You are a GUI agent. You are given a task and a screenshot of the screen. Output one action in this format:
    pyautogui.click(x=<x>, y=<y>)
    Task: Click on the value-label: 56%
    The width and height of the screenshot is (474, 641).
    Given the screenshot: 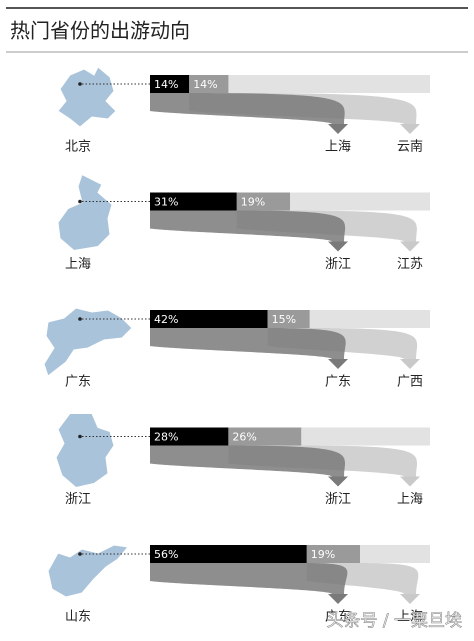 What is the action you would take?
    pyautogui.click(x=166, y=554)
    